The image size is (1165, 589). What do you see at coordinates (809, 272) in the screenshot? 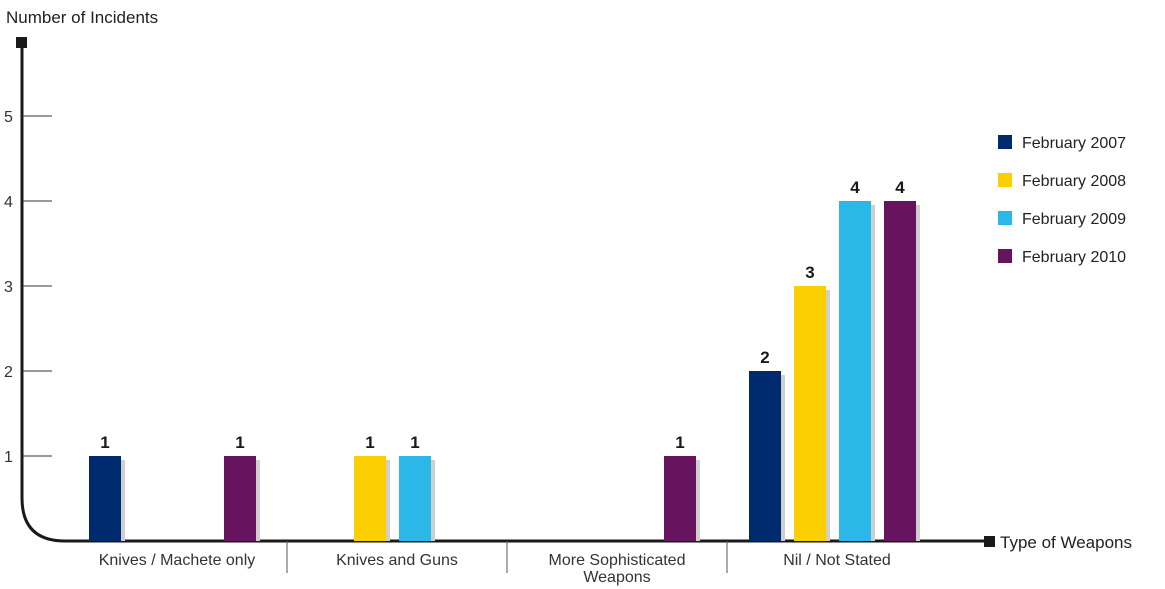
I see `data-label: 3` at bounding box center [809, 272].